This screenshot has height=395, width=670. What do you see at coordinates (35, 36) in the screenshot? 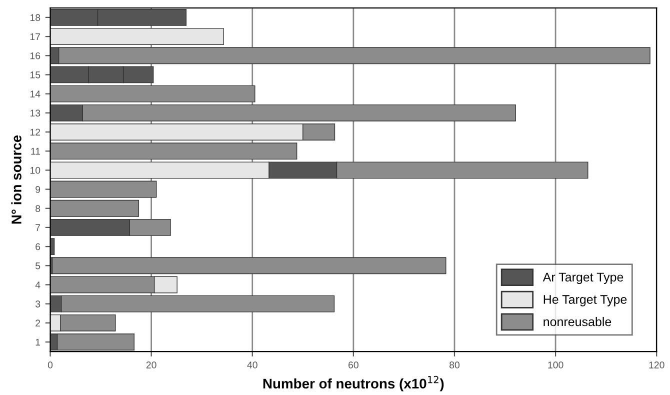
I see `y-tick-label: 17` at bounding box center [35, 36].